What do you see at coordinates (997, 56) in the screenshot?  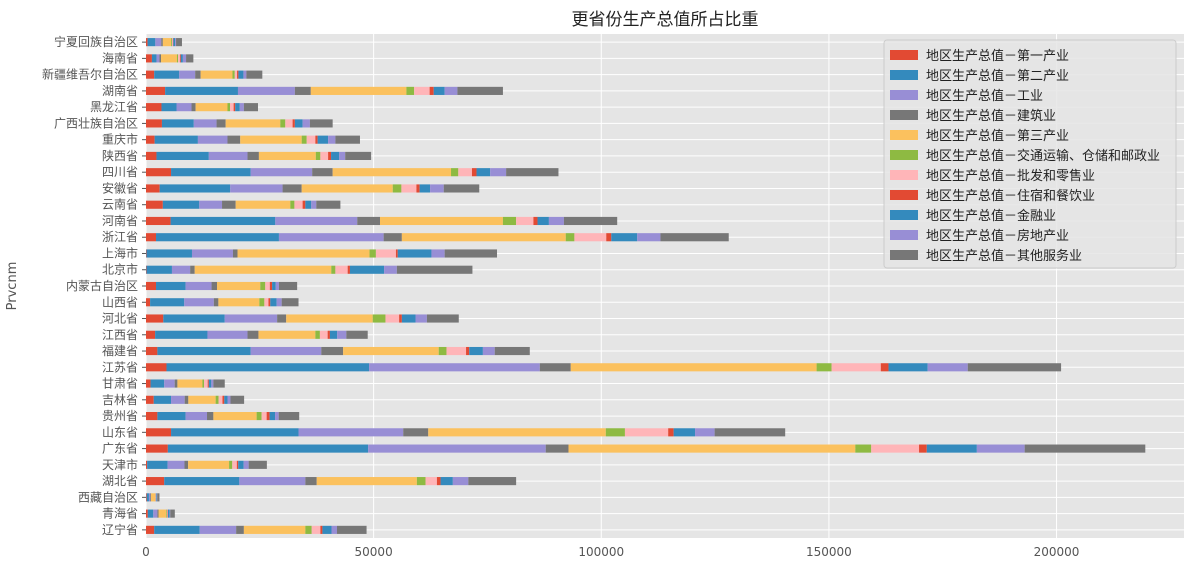 I see `legend-label: 地区生产总值－第一产业` at bounding box center [997, 56].